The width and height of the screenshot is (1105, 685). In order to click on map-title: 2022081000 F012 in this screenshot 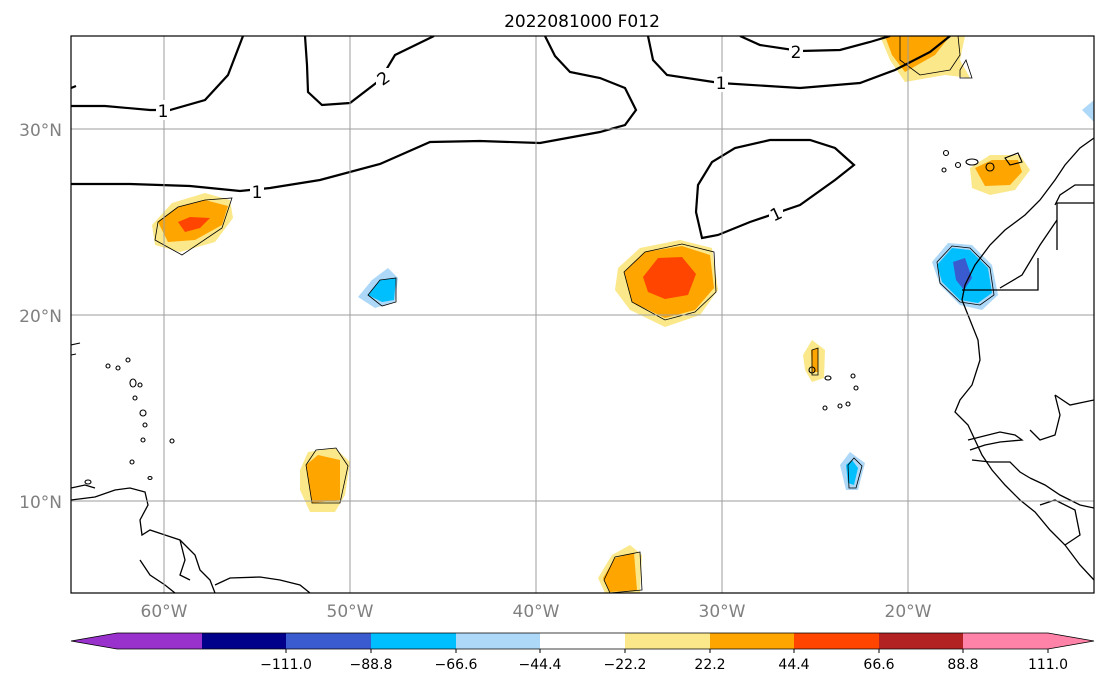, I will do `click(582, 22)`.